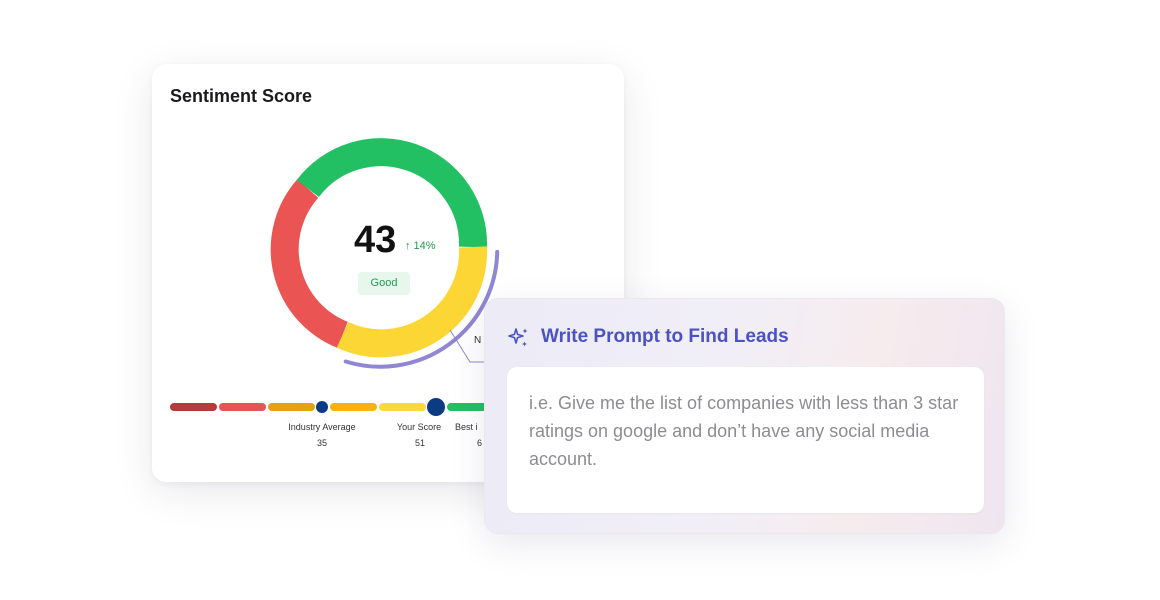  I want to click on your-score-value: 51, so click(419, 443).